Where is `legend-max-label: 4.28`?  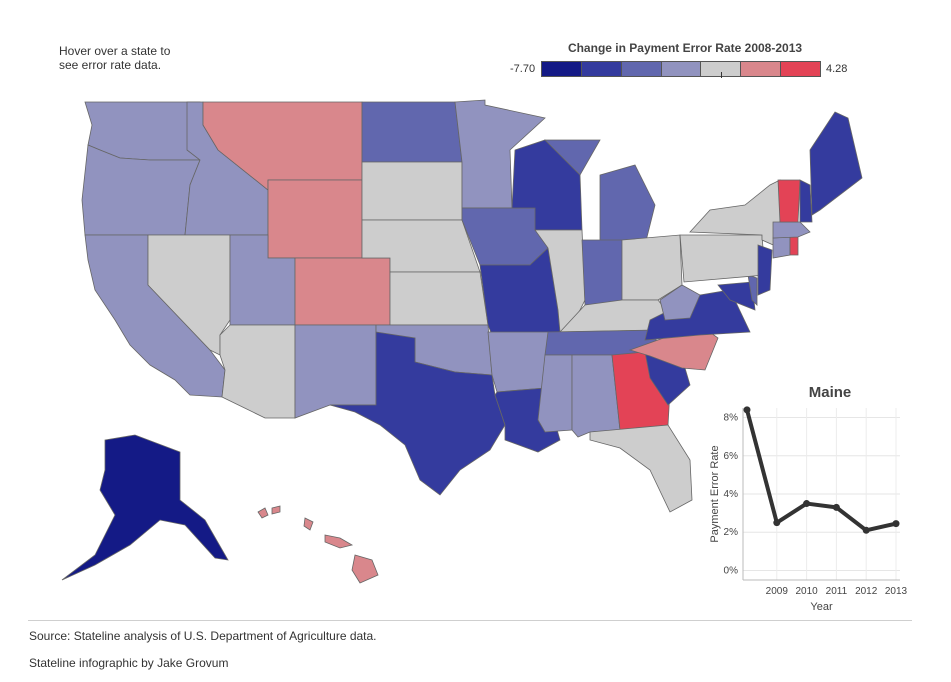 legend-max-label: 4.28 is located at coordinates (837, 69).